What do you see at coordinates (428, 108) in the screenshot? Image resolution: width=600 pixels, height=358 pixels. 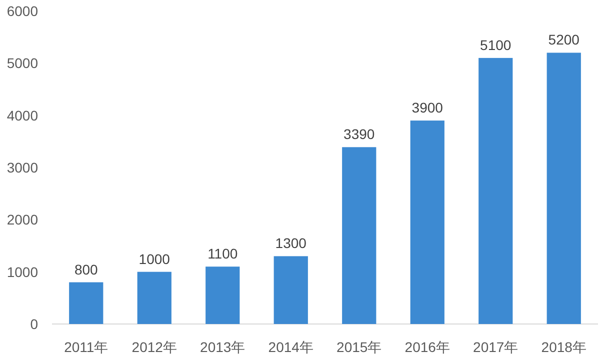 I see `data-label: 3900` at bounding box center [428, 108].